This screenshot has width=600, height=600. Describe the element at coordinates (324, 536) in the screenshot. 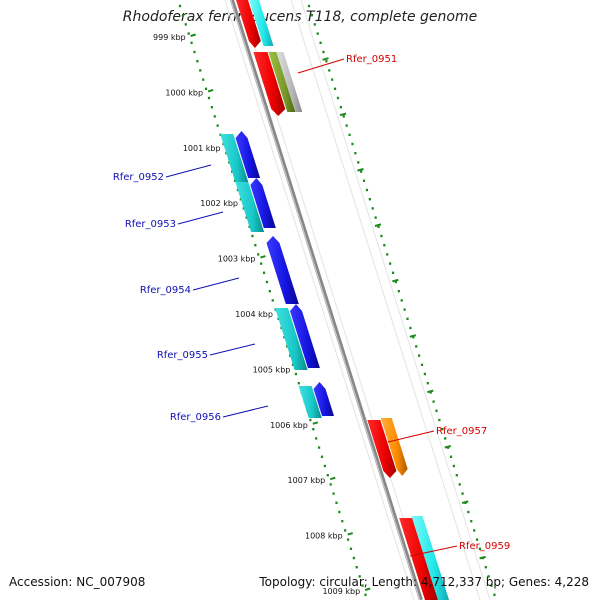

I see `kbp-tick-label: 1008 kbp` at that location.